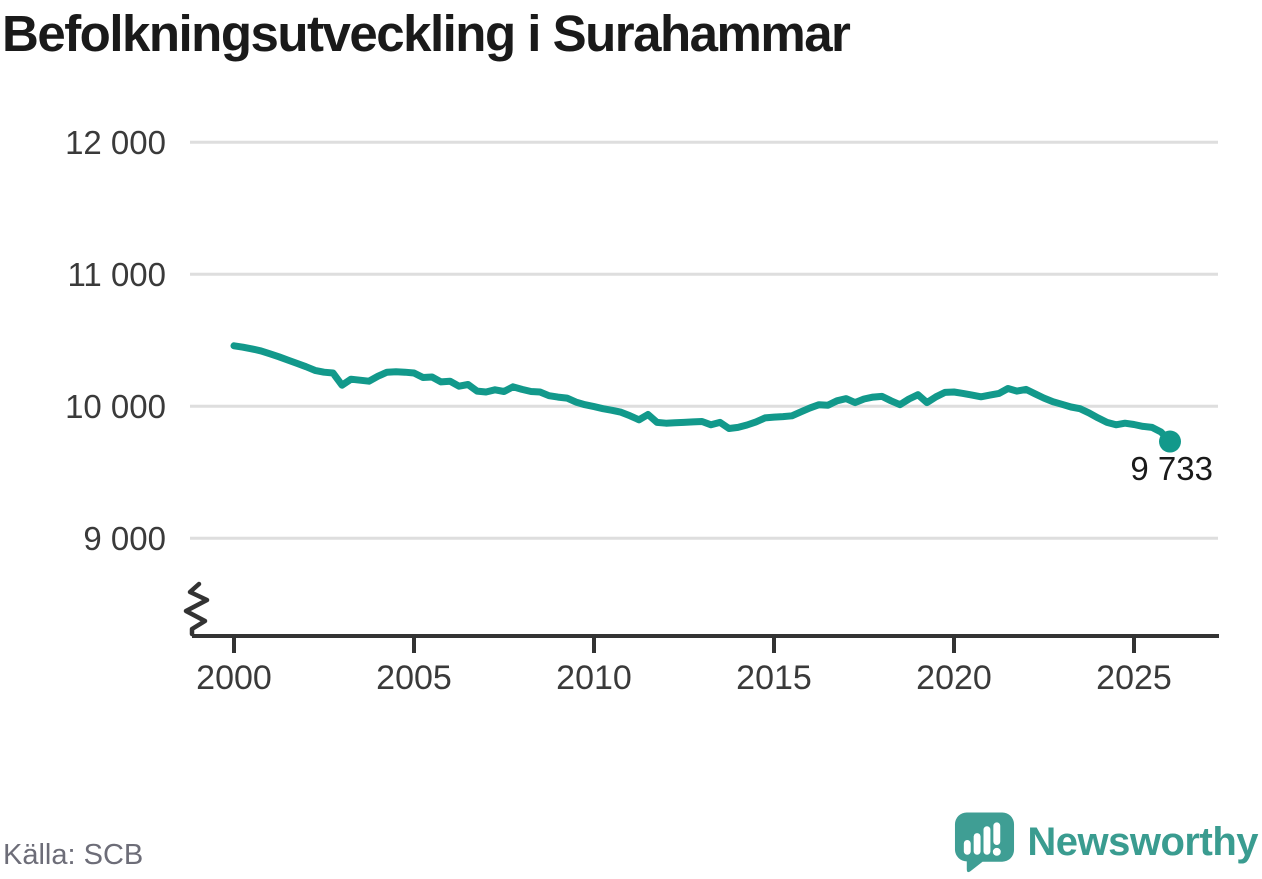 This screenshot has width=1262, height=879. What do you see at coordinates (426, 33) in the screenshot?
I see `chart-title: Befolkningsutveckling i Surahammar` at bounding box center [426, 33].